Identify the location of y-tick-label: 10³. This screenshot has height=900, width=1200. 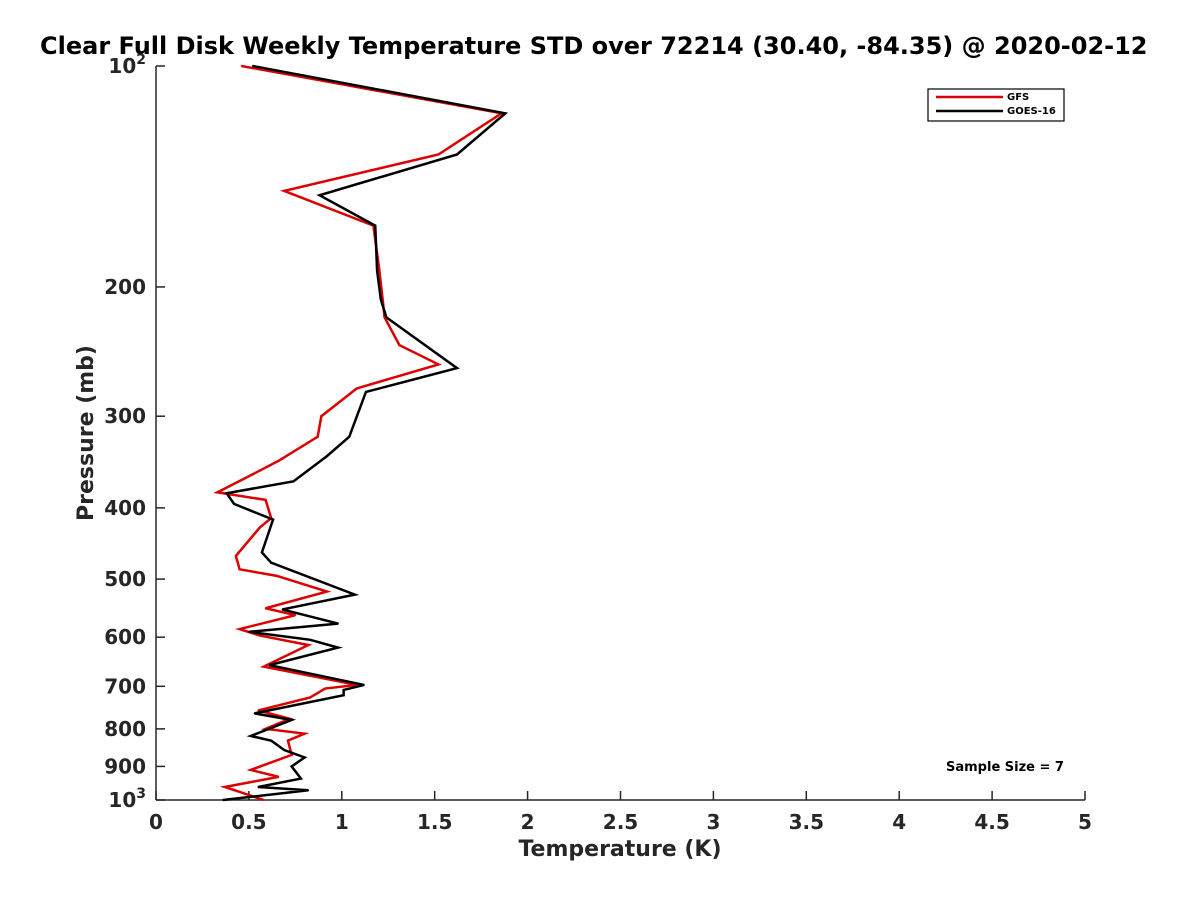
(127, 799).